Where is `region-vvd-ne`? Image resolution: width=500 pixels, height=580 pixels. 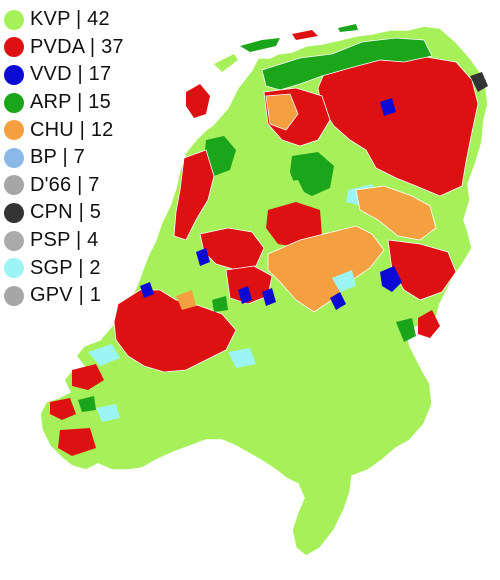
region-vvd-ne is located at coordinates (388, 107).